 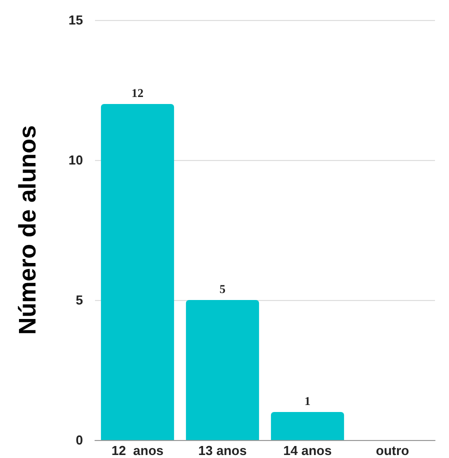 What do you see at coordinates (307, 450) in the screenshot?
I see `x-tick-label: 14 anos` at bounding box center [307, 450].